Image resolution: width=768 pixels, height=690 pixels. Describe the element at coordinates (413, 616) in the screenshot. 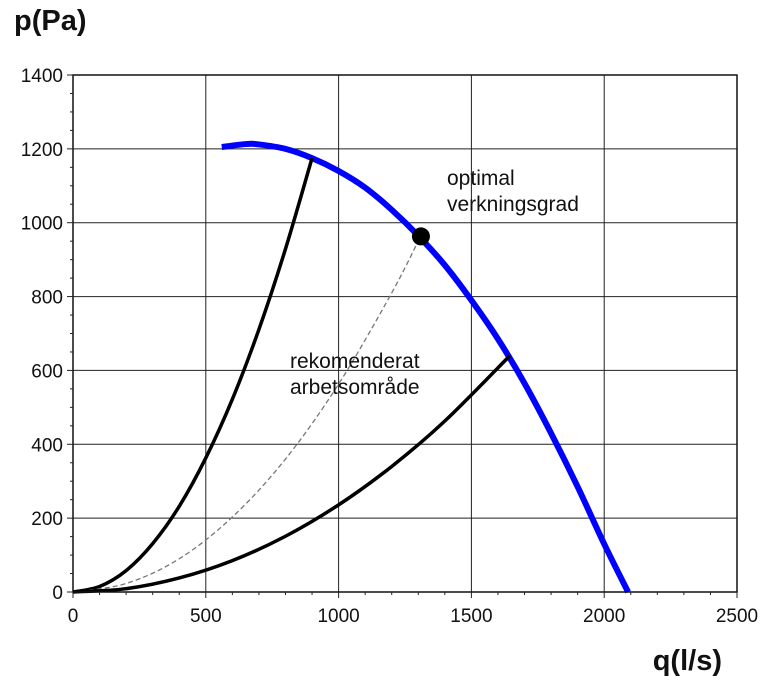

I see `x-tick-labels: 0 500 1000 1500 2000 2500` at that location.